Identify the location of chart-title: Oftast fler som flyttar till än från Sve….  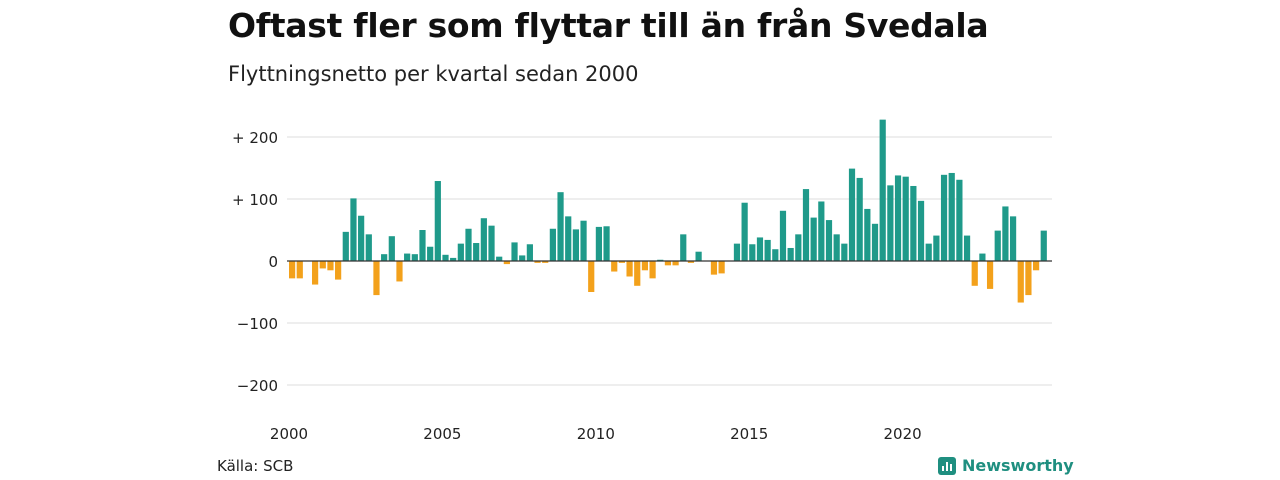
(608, 25).